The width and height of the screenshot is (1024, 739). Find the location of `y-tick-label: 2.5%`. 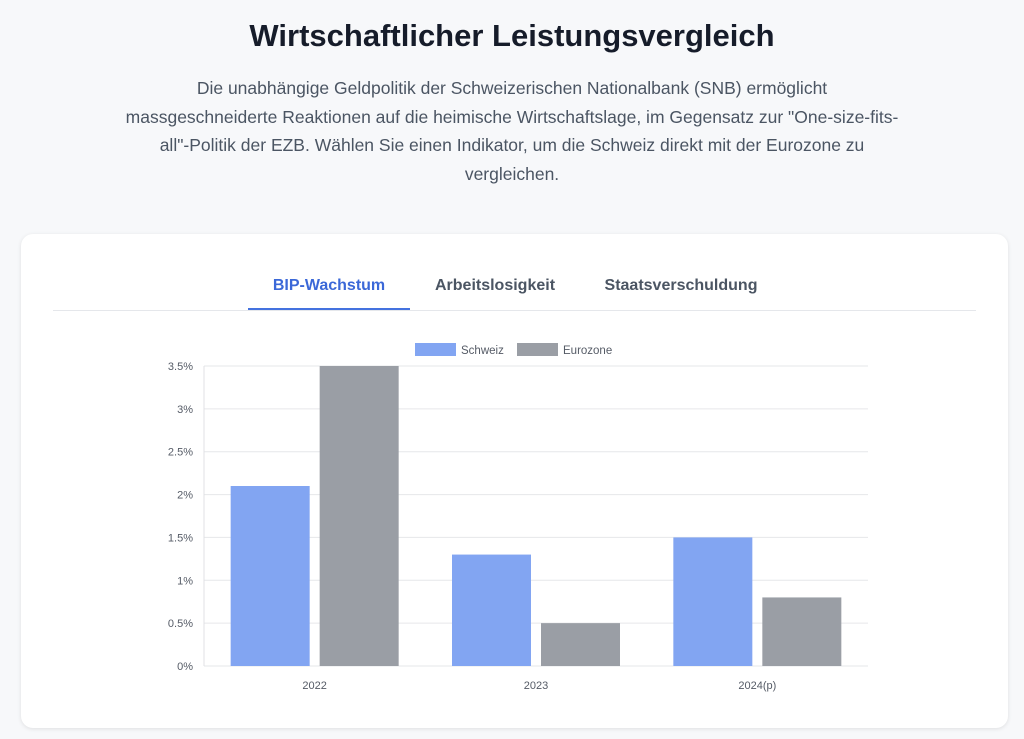

y-tick-label: 2.5% is located at coordinates (180, 453).